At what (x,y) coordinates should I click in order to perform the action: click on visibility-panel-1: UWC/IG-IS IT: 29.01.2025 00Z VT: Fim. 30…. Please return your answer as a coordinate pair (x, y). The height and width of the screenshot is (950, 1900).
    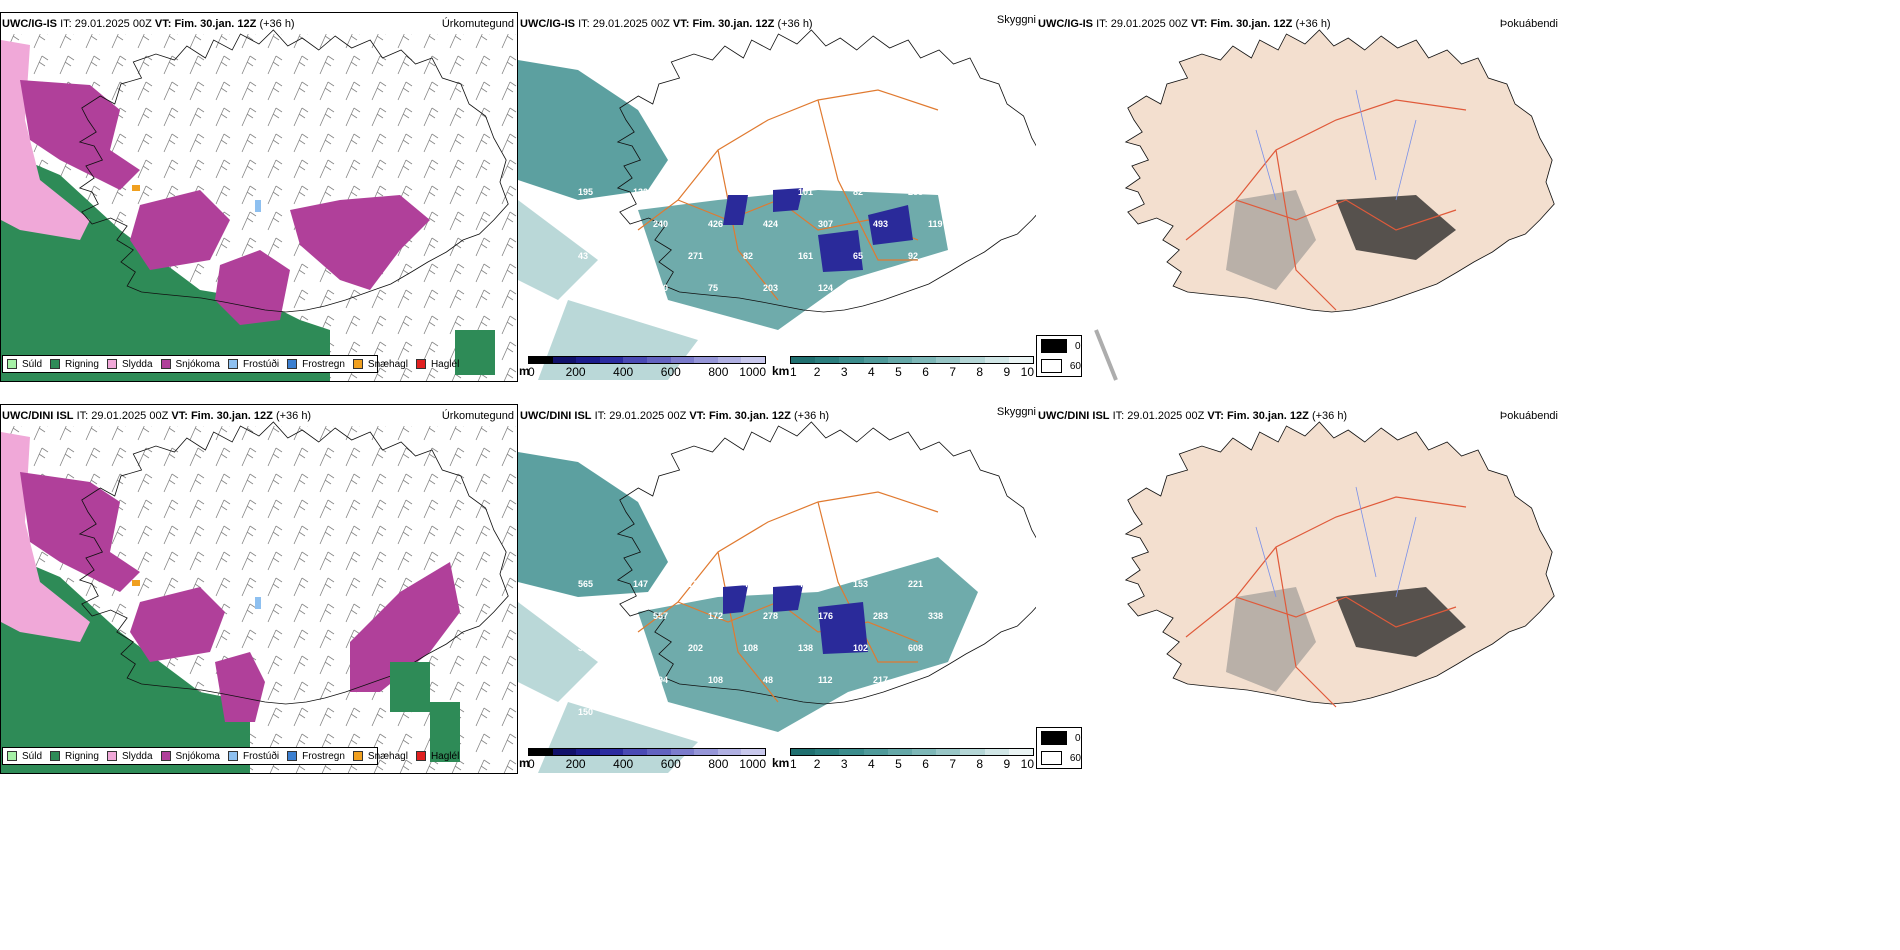
    Looking at the image, I should click on (777, 192).